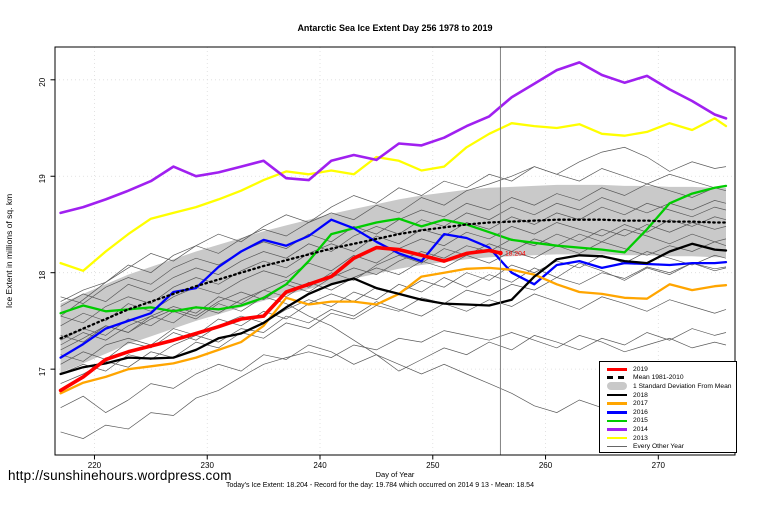  I want to click on legend-item-2016: 2016, so click(671, 412).